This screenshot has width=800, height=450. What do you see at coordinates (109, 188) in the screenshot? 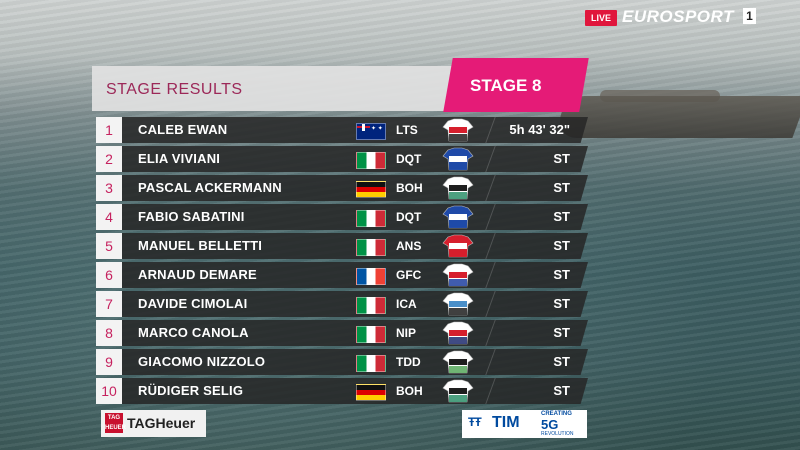
I see `position: 3` at bounding box center [109, 188].